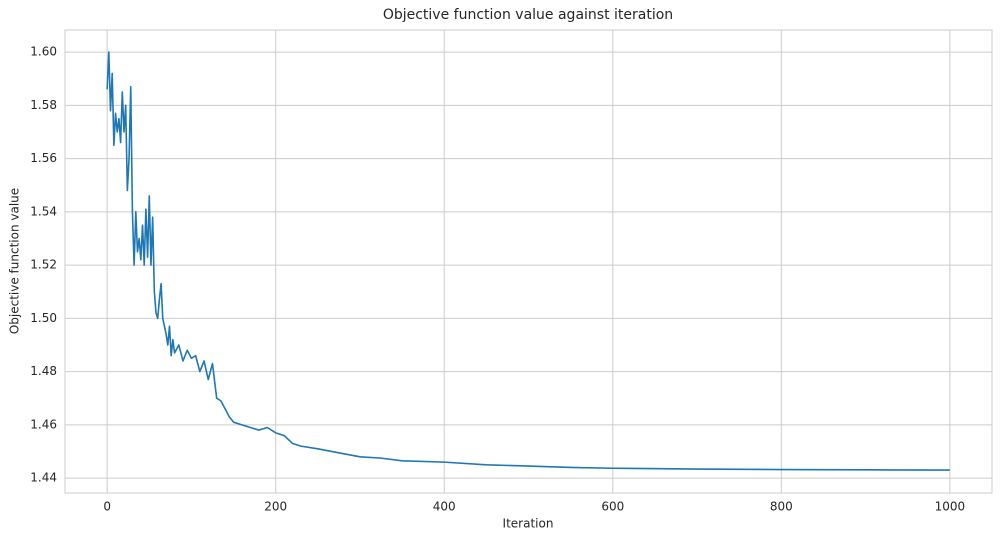  What do you see at coordinates (15, 261) in the screenshot?
I see `y-axis-label: Objective function value` at bounding box center [15, 261].